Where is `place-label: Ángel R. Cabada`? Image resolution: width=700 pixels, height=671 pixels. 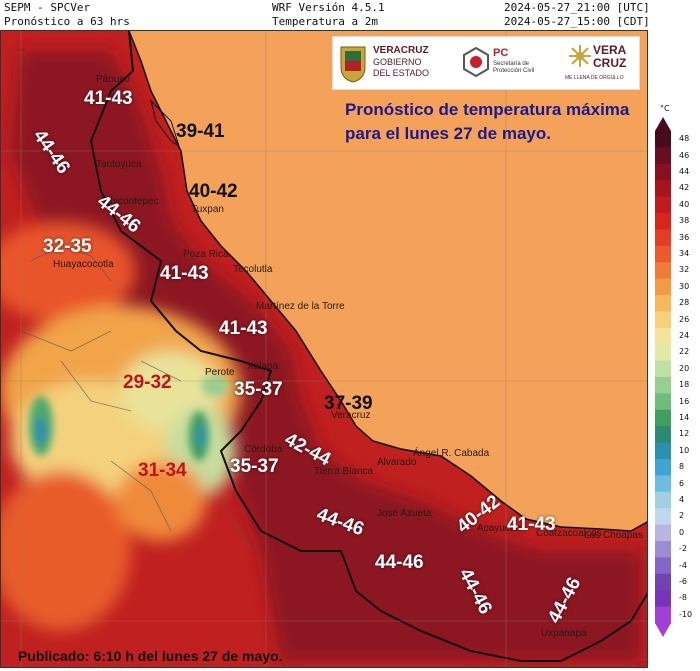 place-label: Ángel R. Cabada is located at coordinates (451, 453).